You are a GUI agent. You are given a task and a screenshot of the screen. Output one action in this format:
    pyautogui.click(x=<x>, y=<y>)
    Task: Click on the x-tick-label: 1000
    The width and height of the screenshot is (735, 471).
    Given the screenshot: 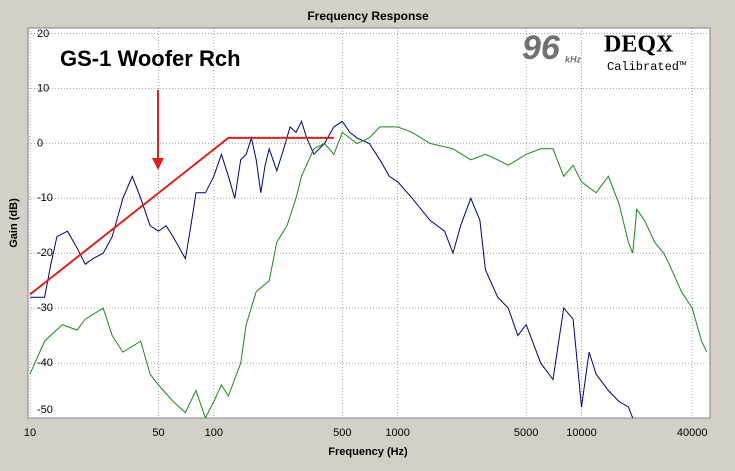 What is the action you would take?
    pyautogui.click(x=397, y=433)
    